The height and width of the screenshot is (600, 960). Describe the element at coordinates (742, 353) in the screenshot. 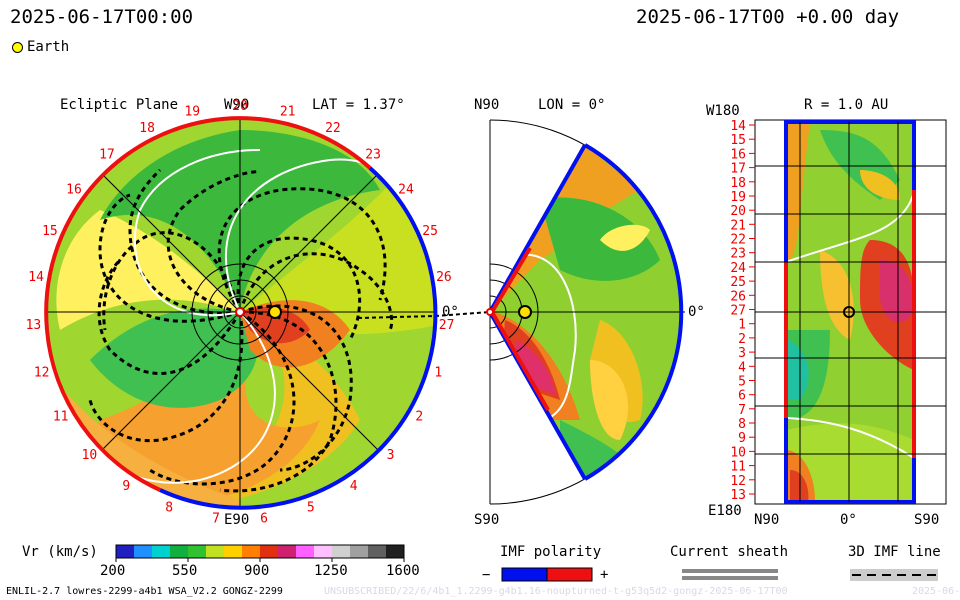

I see `synoptic-y-tick-label: 3` at that location.